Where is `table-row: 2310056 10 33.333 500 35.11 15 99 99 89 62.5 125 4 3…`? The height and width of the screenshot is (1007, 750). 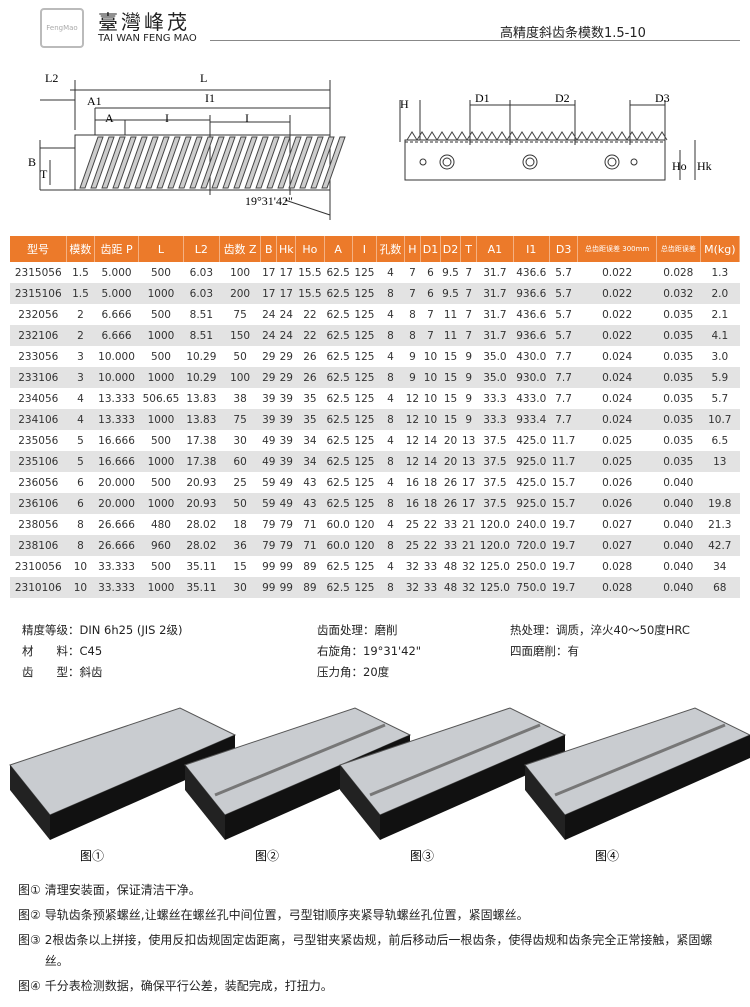 table-row: 2310056 10 33.333 500 35.11 15 99 99 89 62.5 125 4 3… is located at coordinates (375, 566).